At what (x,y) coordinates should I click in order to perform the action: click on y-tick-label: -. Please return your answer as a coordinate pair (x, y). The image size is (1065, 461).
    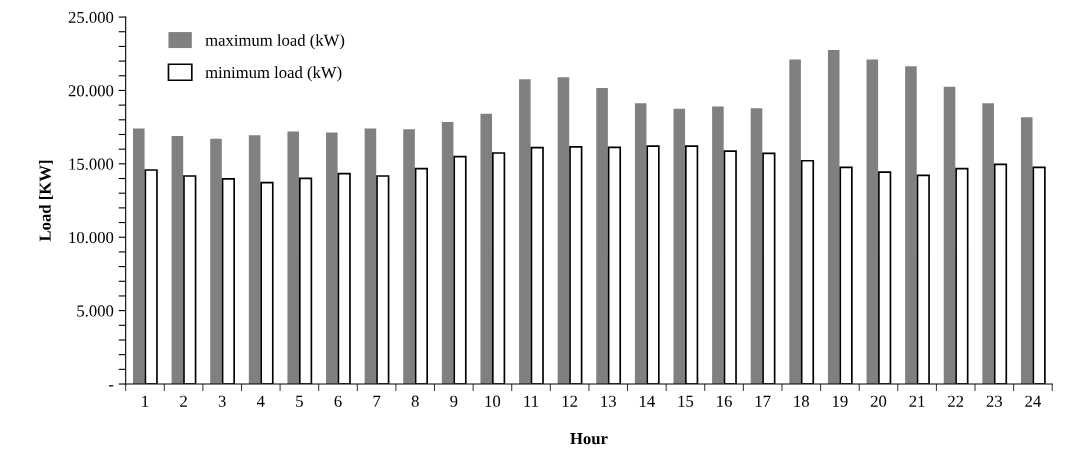
    Looking at the image, I should click on (111, 386).